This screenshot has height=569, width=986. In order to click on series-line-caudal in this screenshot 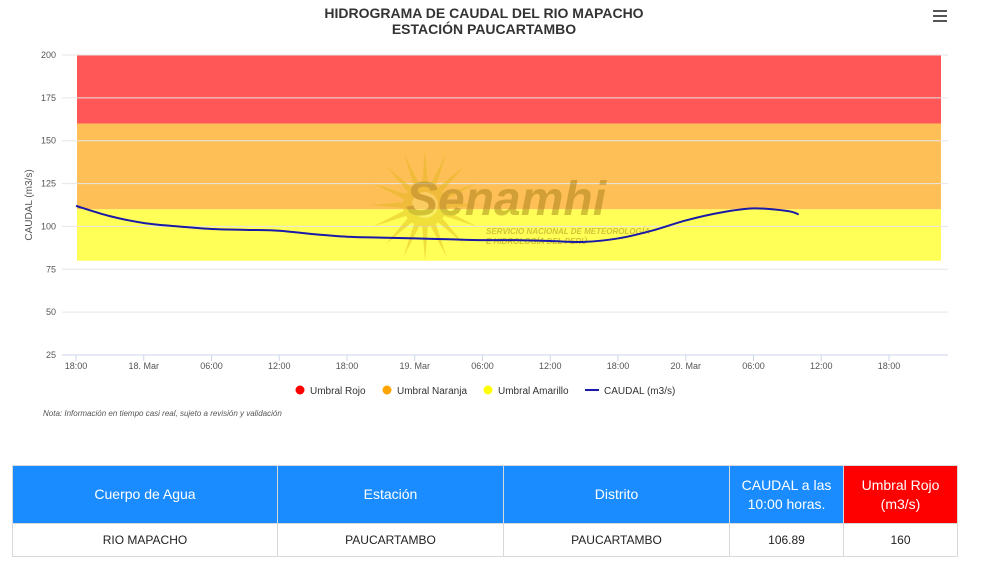, I will do `click(437, 223)`.